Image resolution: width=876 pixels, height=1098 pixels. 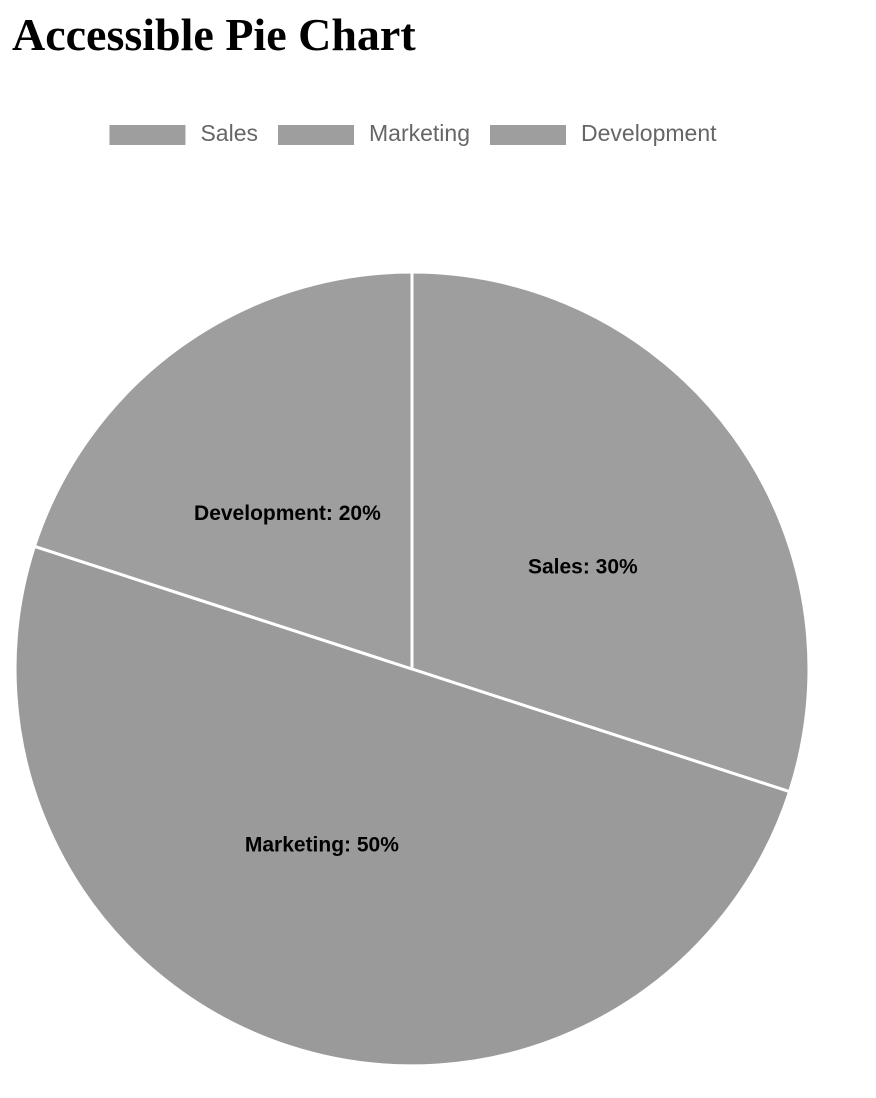 I want to click on slice-label-marketing: Marketing: 50%, so click(x=322, y=844).